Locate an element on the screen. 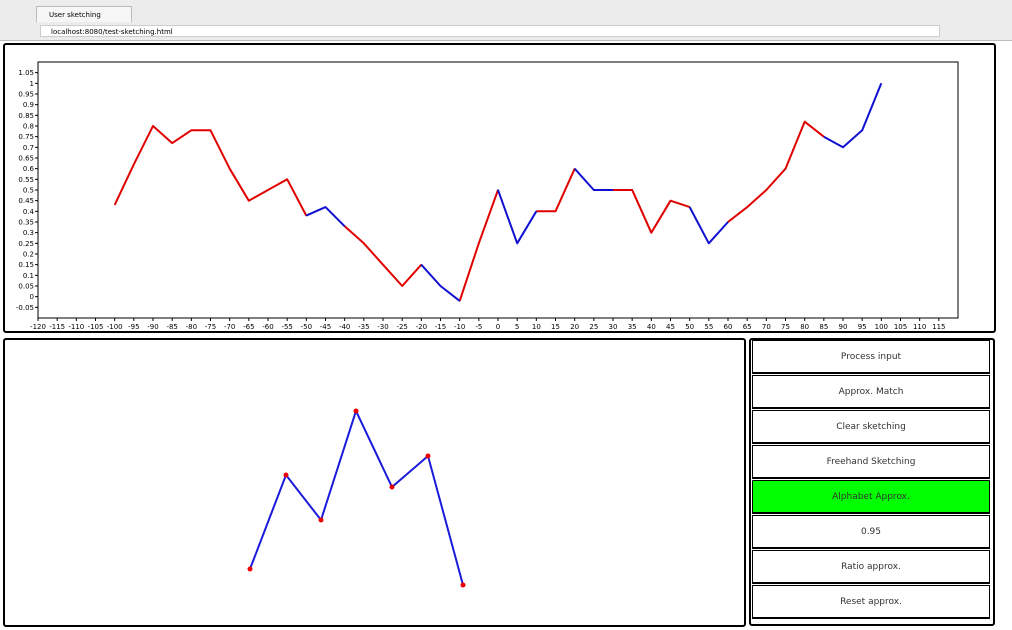 The width and height of the screenshot is (1012, 630). button-panel is located at coordinates (872, 482).